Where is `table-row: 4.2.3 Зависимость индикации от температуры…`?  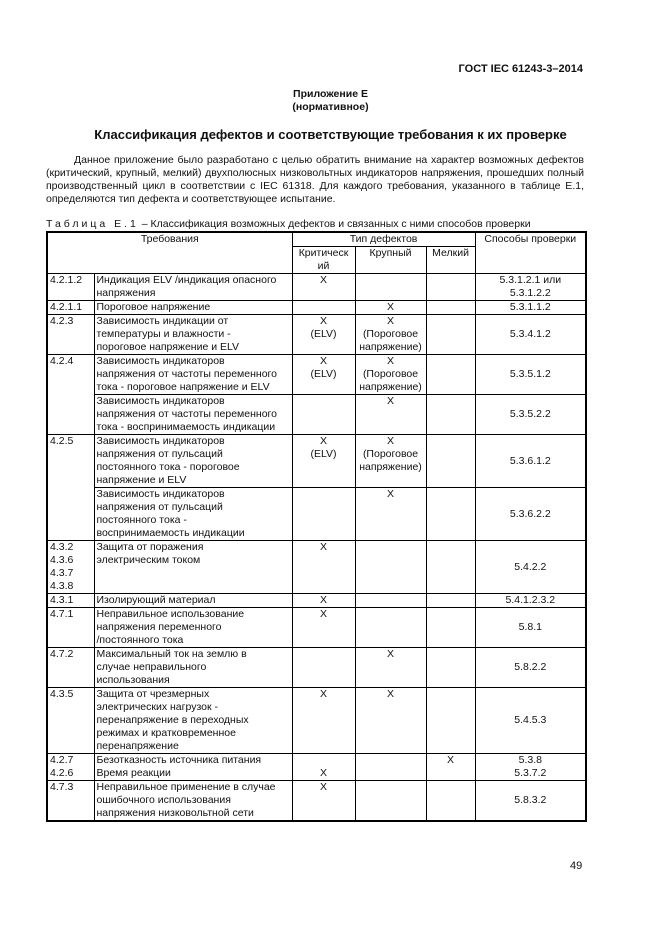 table-row: 4.2.3 Зависимость индикации от температуры… is located at coordinates (316, 334).